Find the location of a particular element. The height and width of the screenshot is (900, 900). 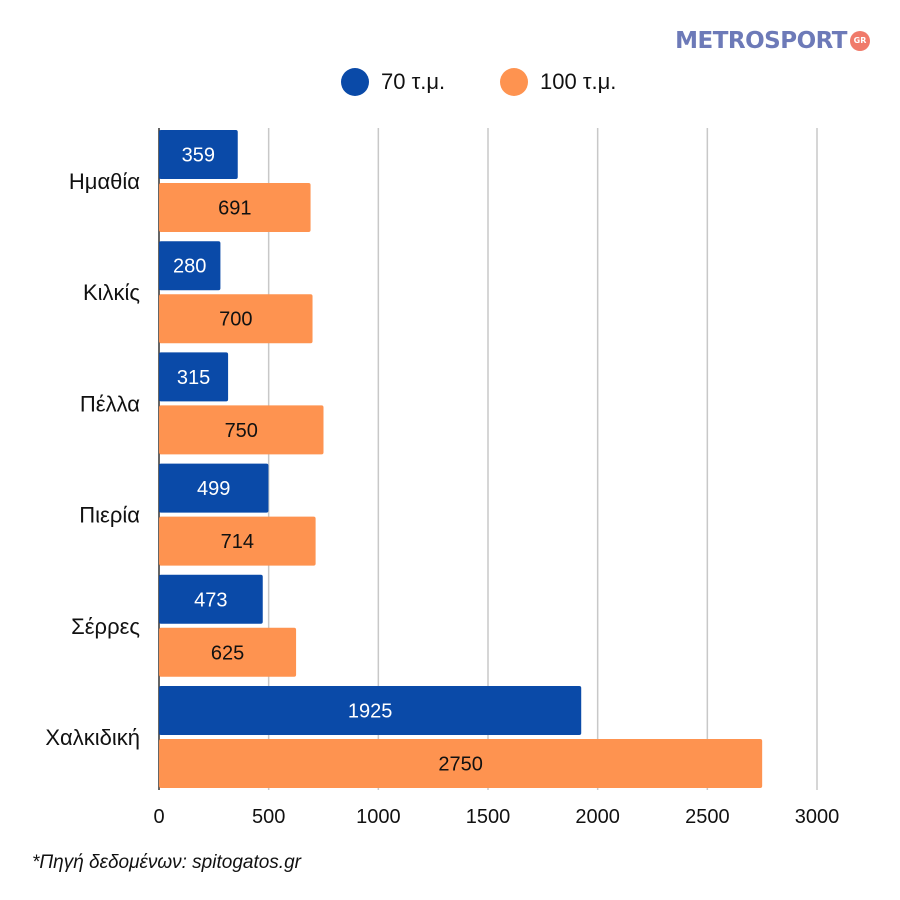

data-label: 315 is located at coordinates (193, 378).